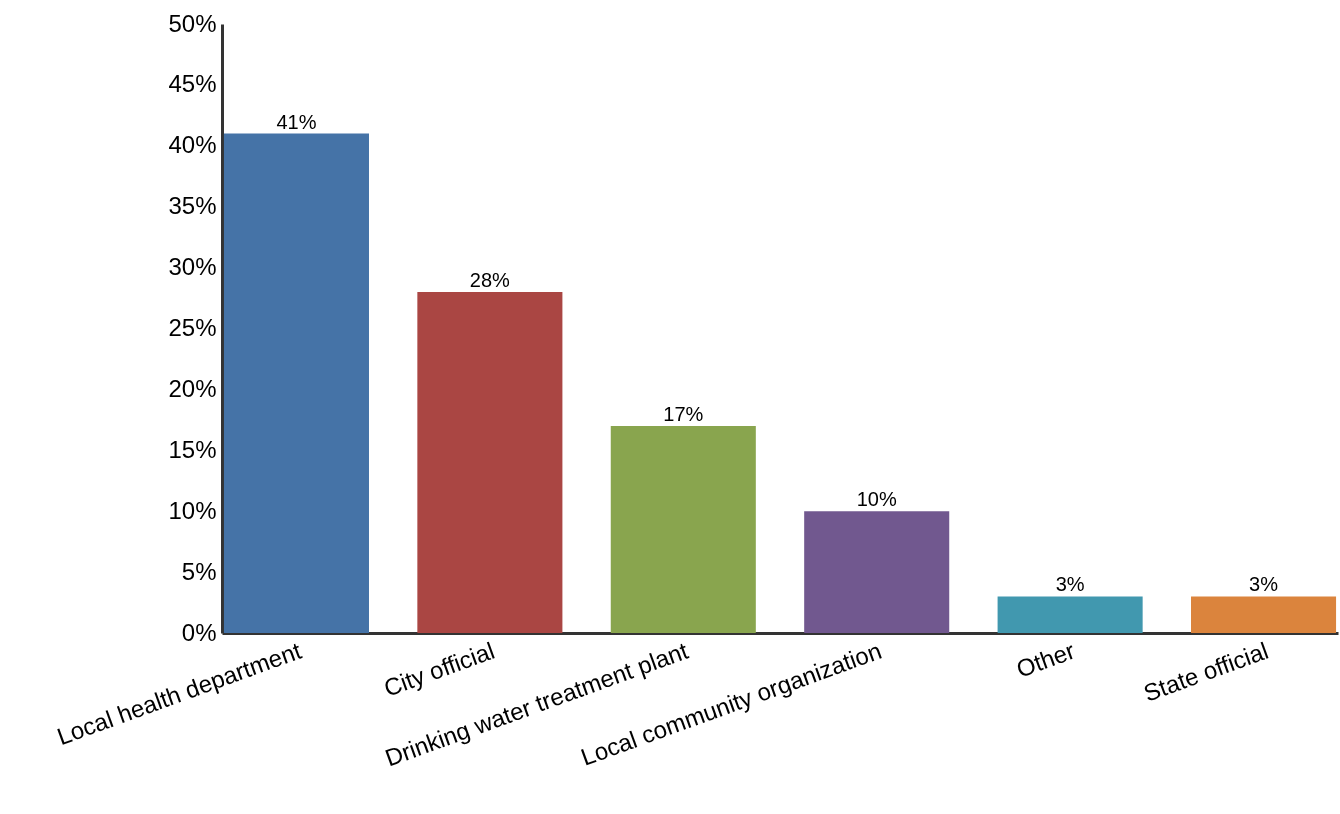  What do you see at coordinates (199, 632) in the screenshot?
I see `y-tick-label: 0%` at bounding box center [199, 632].